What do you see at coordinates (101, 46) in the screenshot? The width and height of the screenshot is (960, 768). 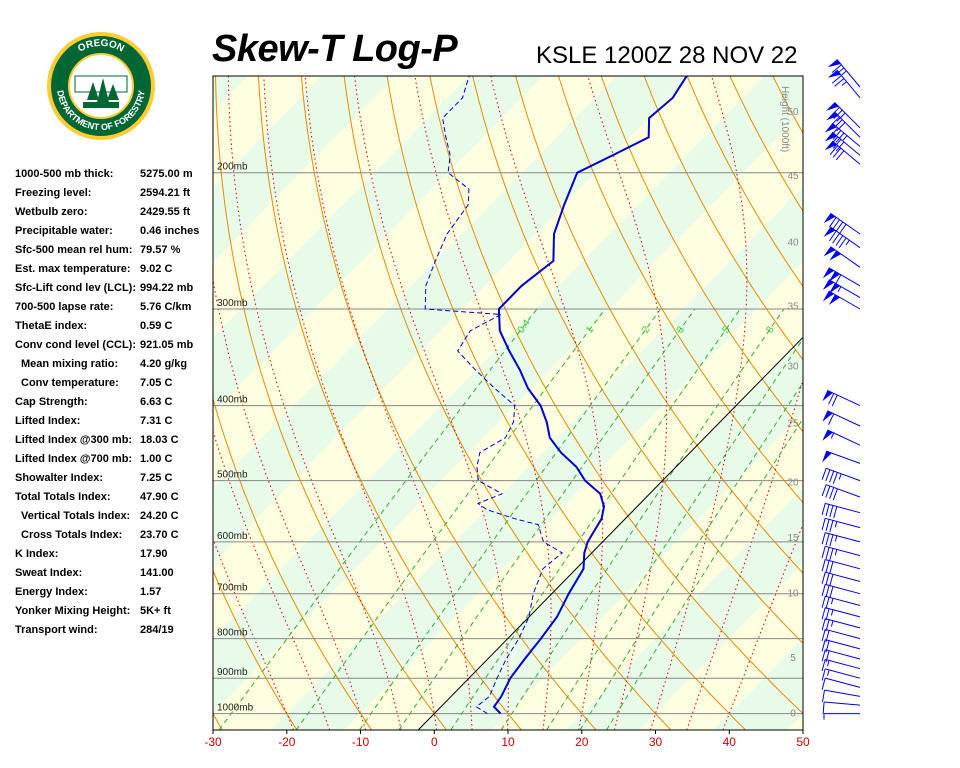 I see `logo-top-text: OREGON` at bounding box center [101, 46].